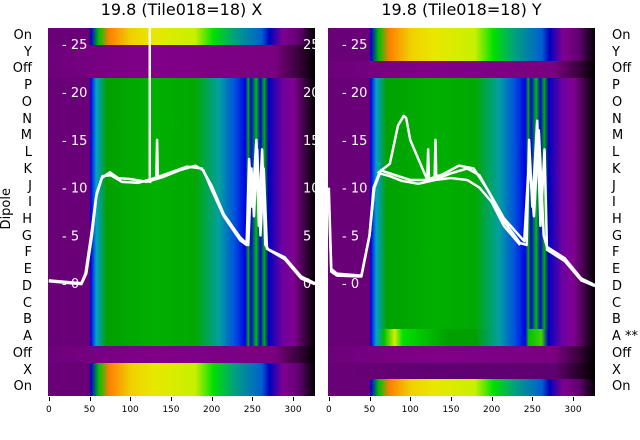 The width and height of the screenshot is (640, 440). What do you see at coordinates (617, 303) in the screenshot?
I see `row-label: C` at bounding box center [617, 303].